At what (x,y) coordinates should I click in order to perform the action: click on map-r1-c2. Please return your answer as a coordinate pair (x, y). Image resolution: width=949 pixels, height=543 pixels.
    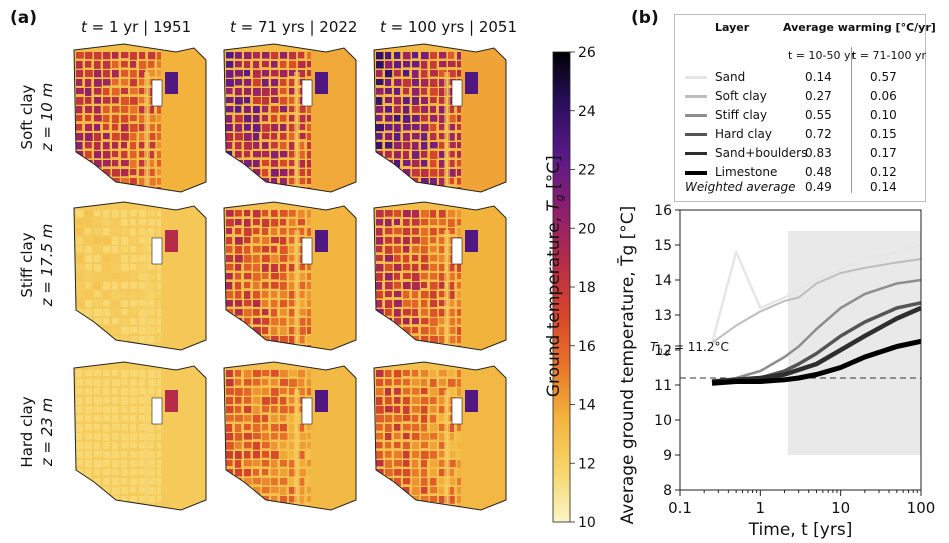
    Looking at the image, I should click on (290, 118).